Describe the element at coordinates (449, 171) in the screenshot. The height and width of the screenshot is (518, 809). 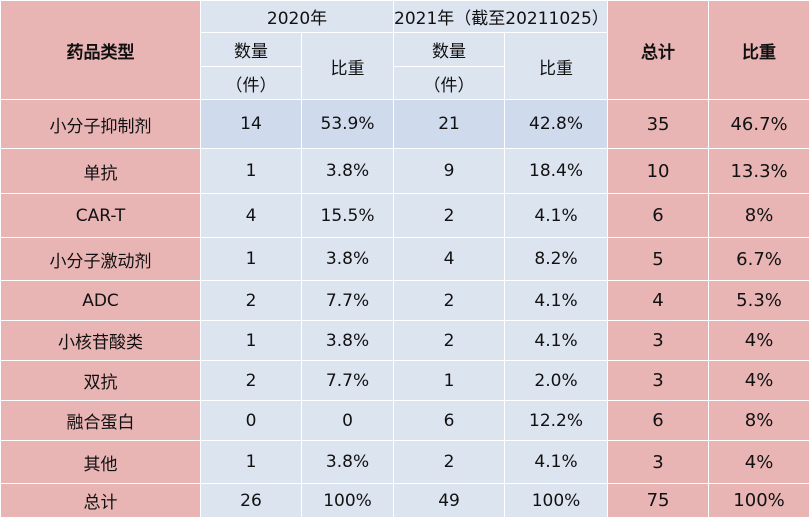
I see `count-2021-cell: 9` at that location.